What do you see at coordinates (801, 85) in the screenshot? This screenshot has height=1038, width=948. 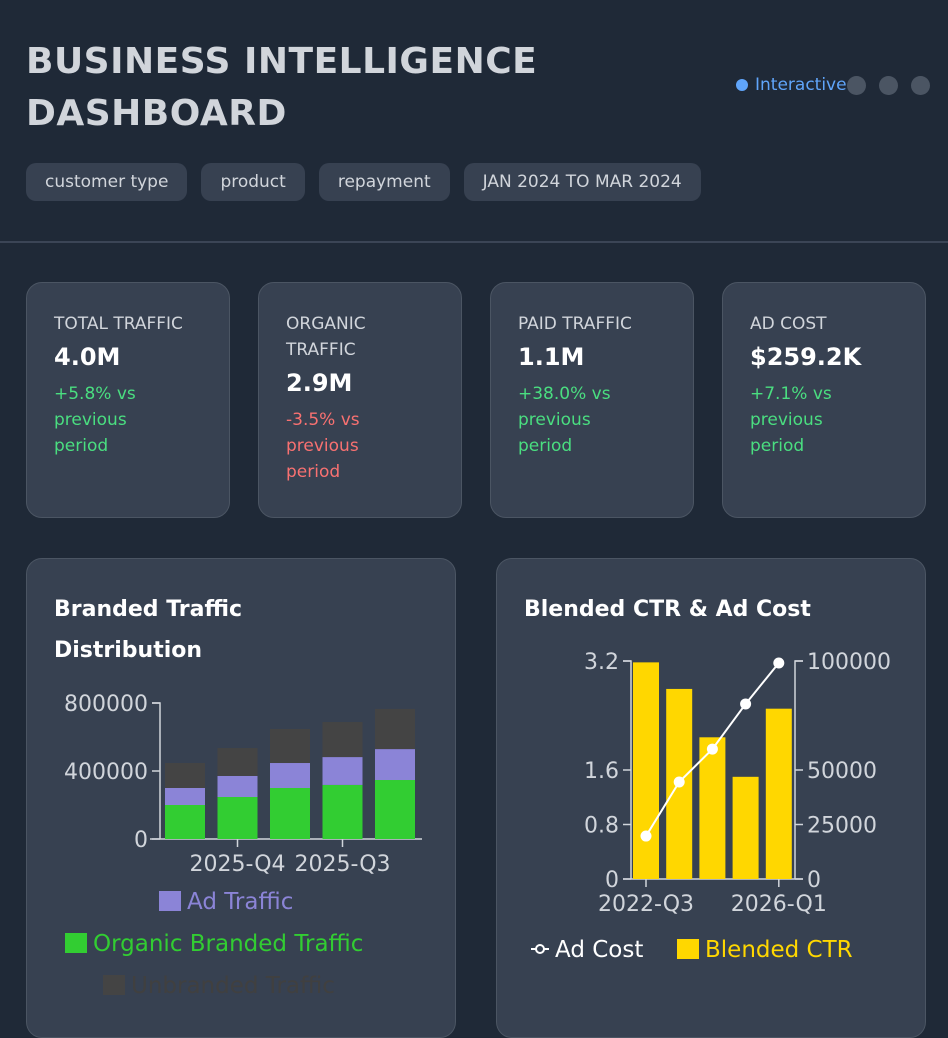 I see `status-label: Interactive` at bounding box center [801, 85].